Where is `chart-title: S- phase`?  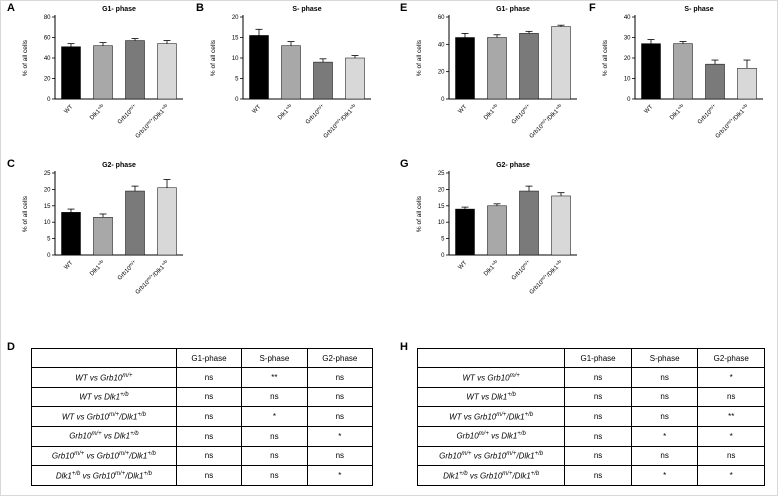 chart-title: S- phase is located at coordinates (306, 9).